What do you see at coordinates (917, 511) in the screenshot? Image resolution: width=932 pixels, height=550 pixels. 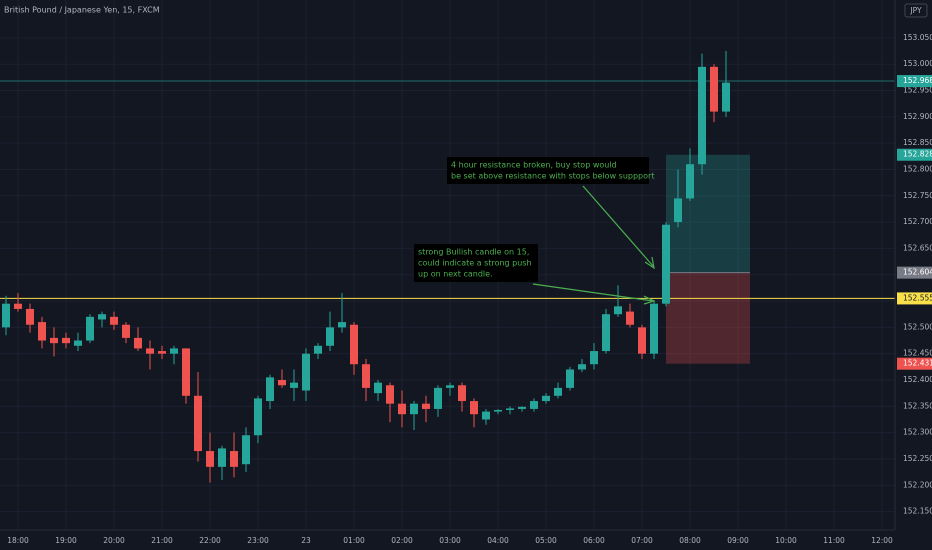 I see `y-tick-label: 152.150` at bounding box center [917, 511].